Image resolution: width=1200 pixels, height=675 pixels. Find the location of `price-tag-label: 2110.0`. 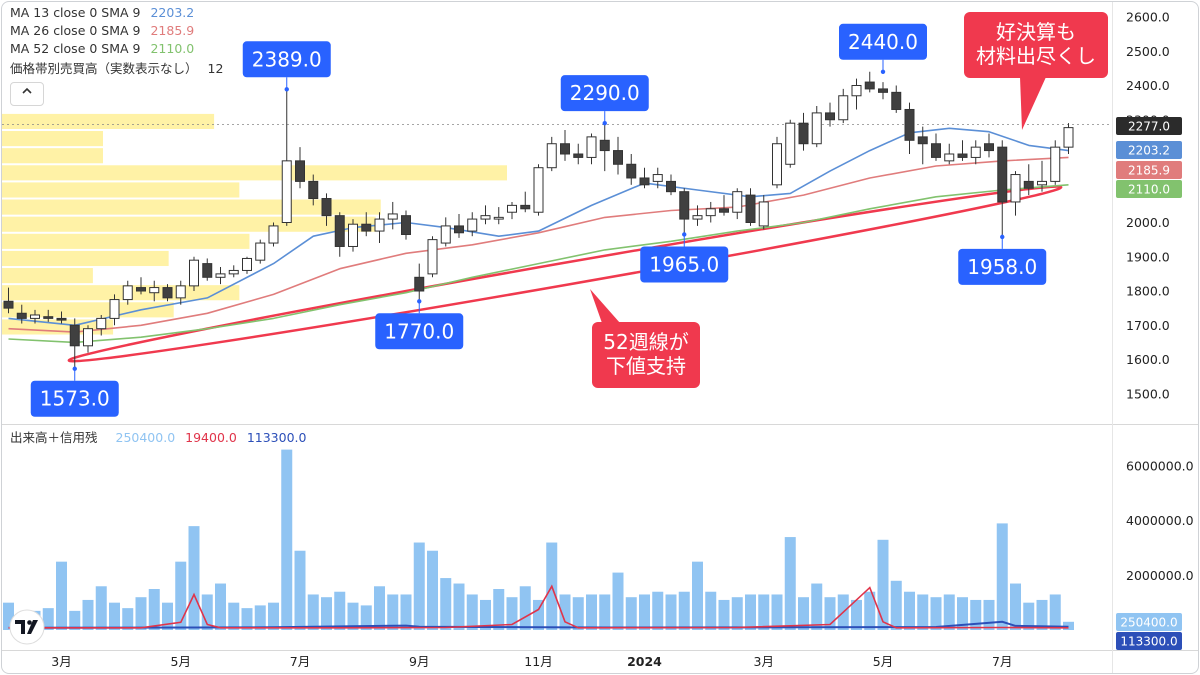

price-tag-label: 2110.0 is located at coordinates (1149, 190).